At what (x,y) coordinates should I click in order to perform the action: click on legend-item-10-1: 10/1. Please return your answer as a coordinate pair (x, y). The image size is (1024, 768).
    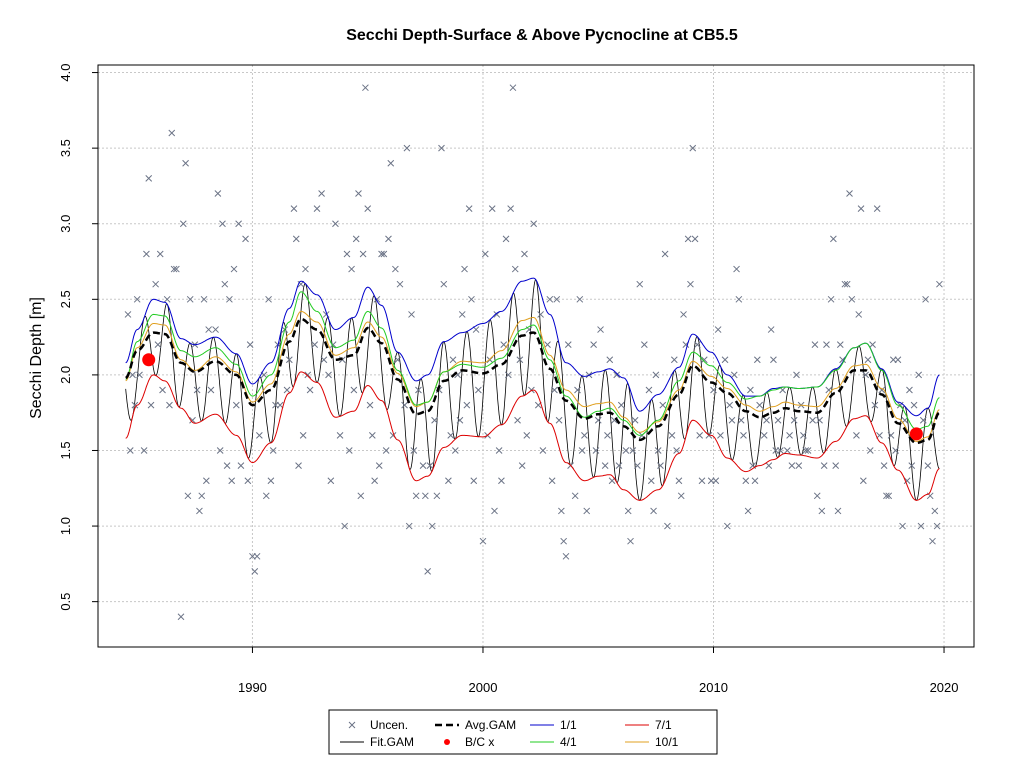
    Looking at the image, I should click on (652, 742).